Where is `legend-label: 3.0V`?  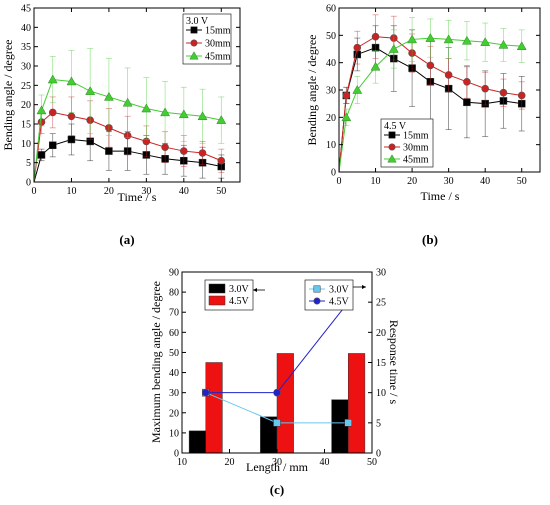 legend-label: 3.0V is located at coordinates (339, 290).